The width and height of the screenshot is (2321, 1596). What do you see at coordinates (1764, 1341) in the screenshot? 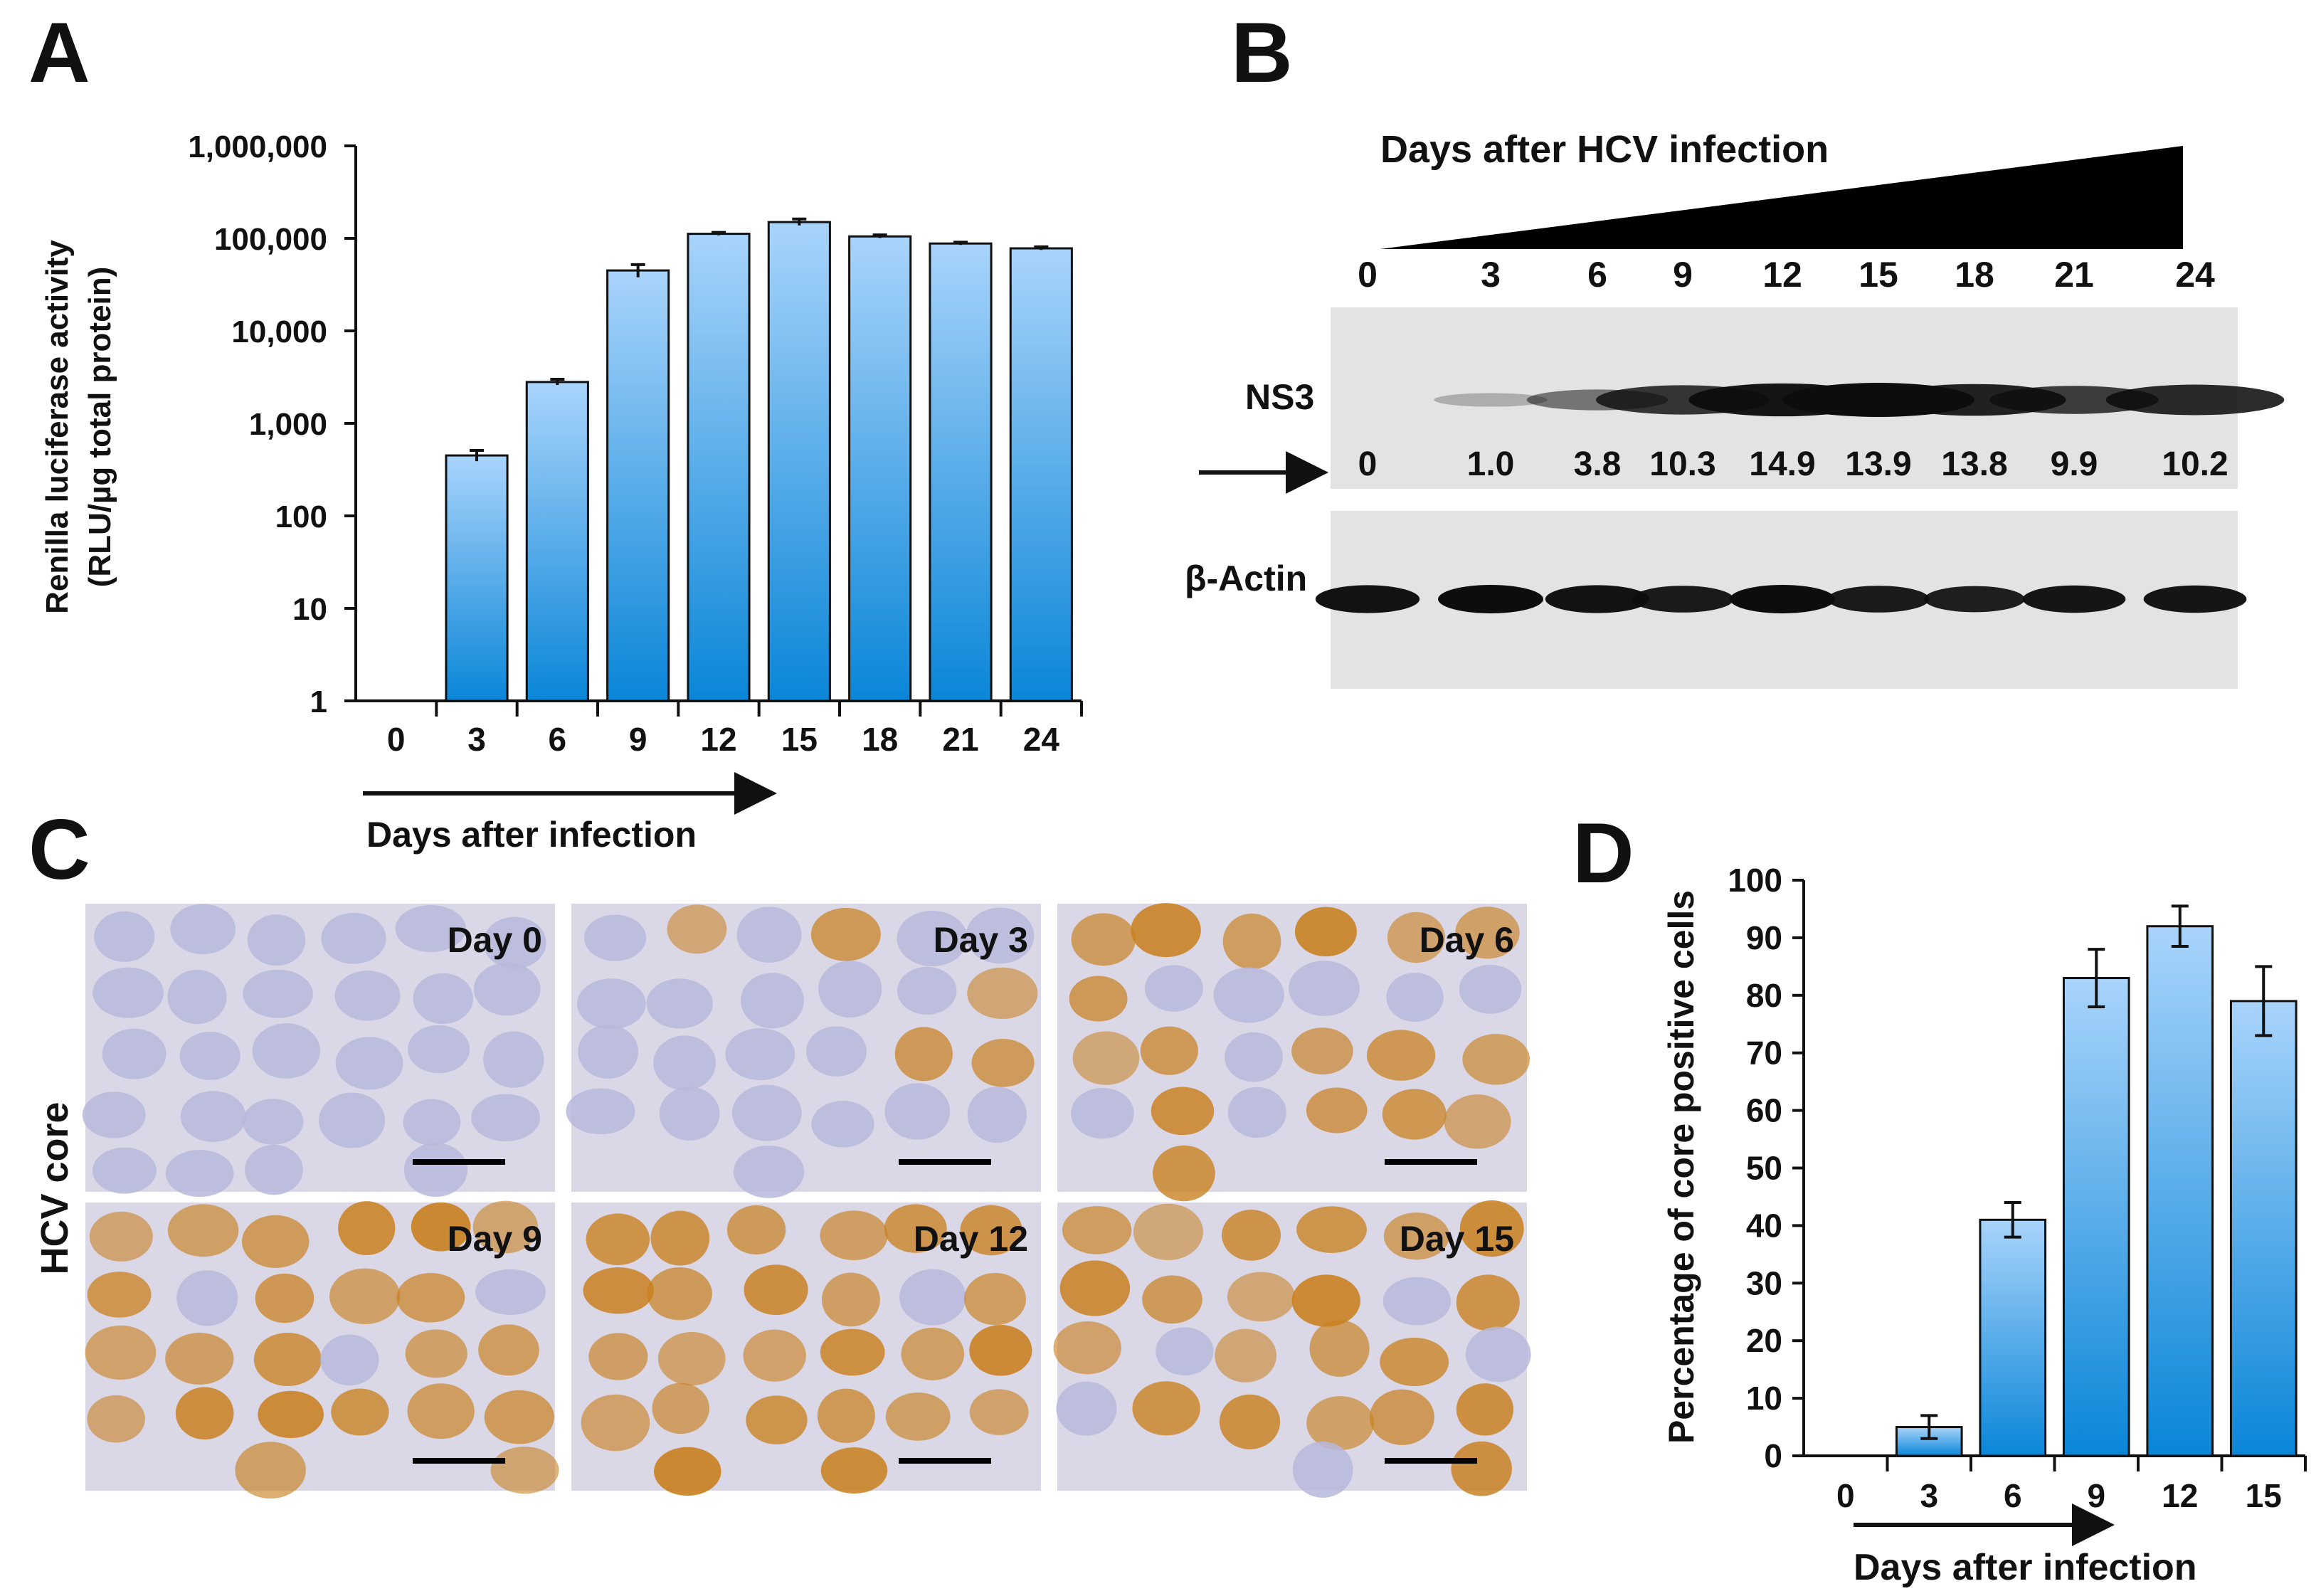
I see `panel-d-y-tick-label: 20` at bounding box center [1764, 1341].